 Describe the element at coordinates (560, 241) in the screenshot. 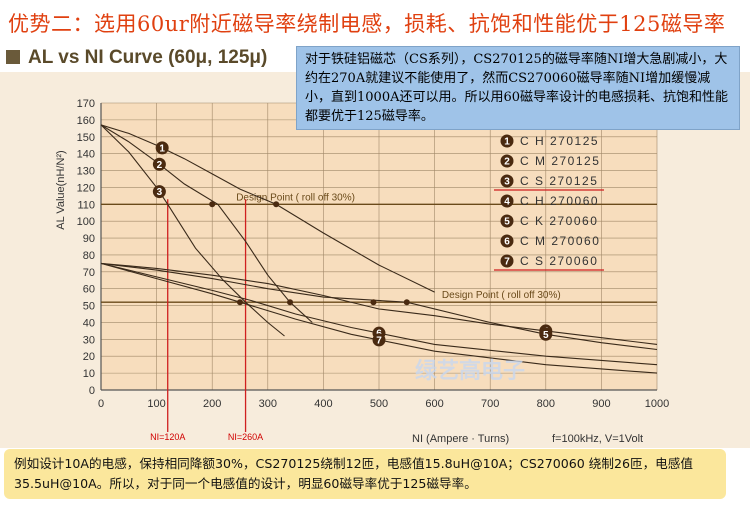

I see `legend-label: C M 270060` at that location.